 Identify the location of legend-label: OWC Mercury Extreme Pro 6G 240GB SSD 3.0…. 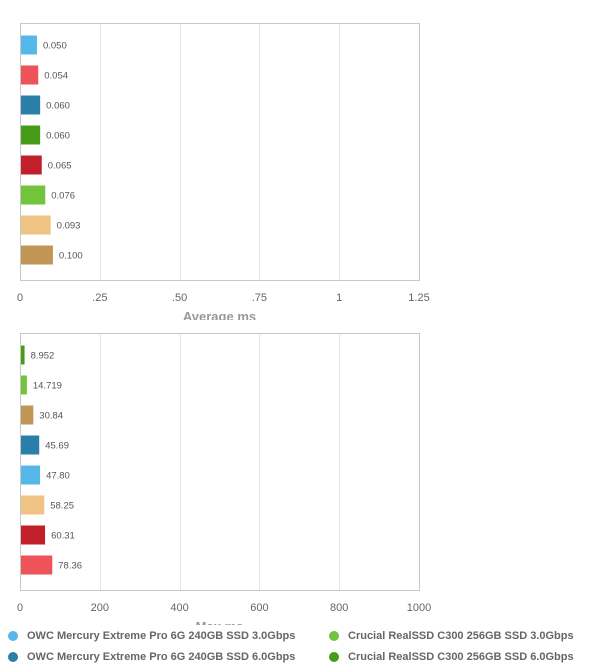
(161, 636).